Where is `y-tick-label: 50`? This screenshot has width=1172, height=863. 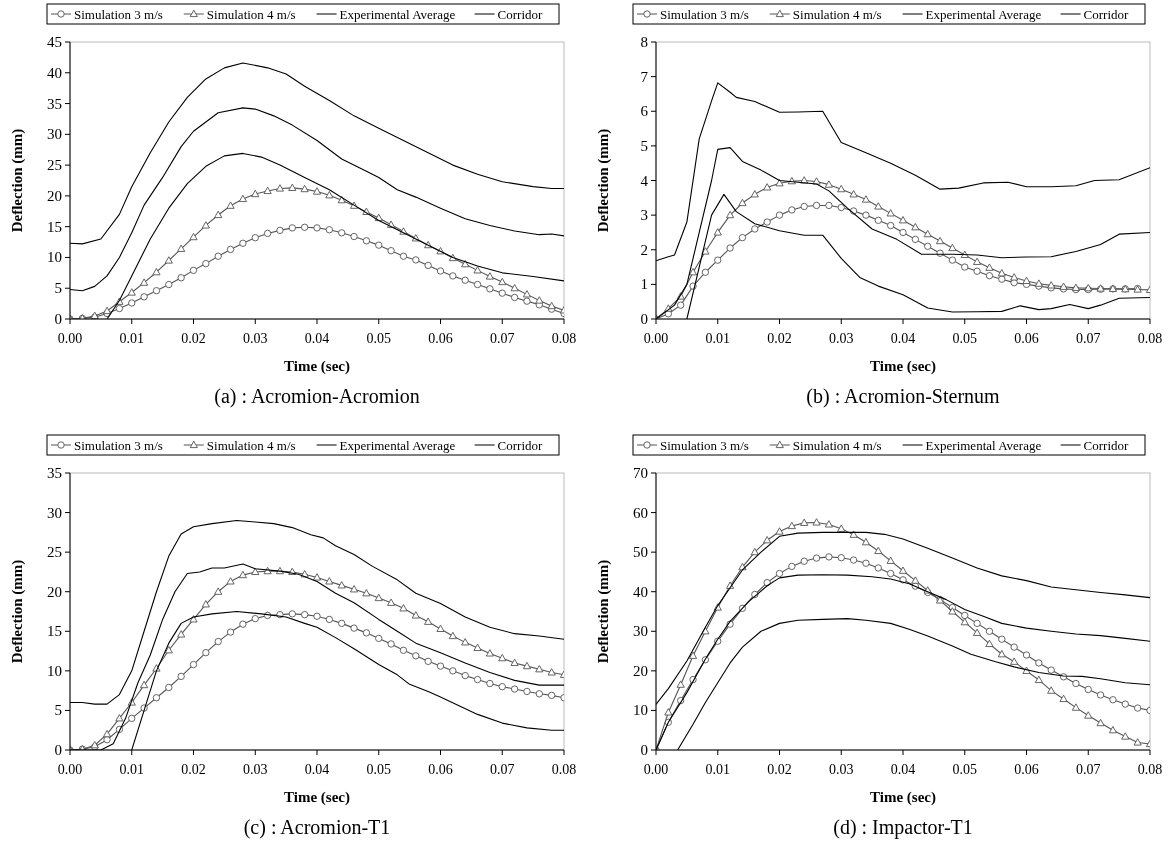 y-tick-label: 50 is located at coordinates (640, 552).